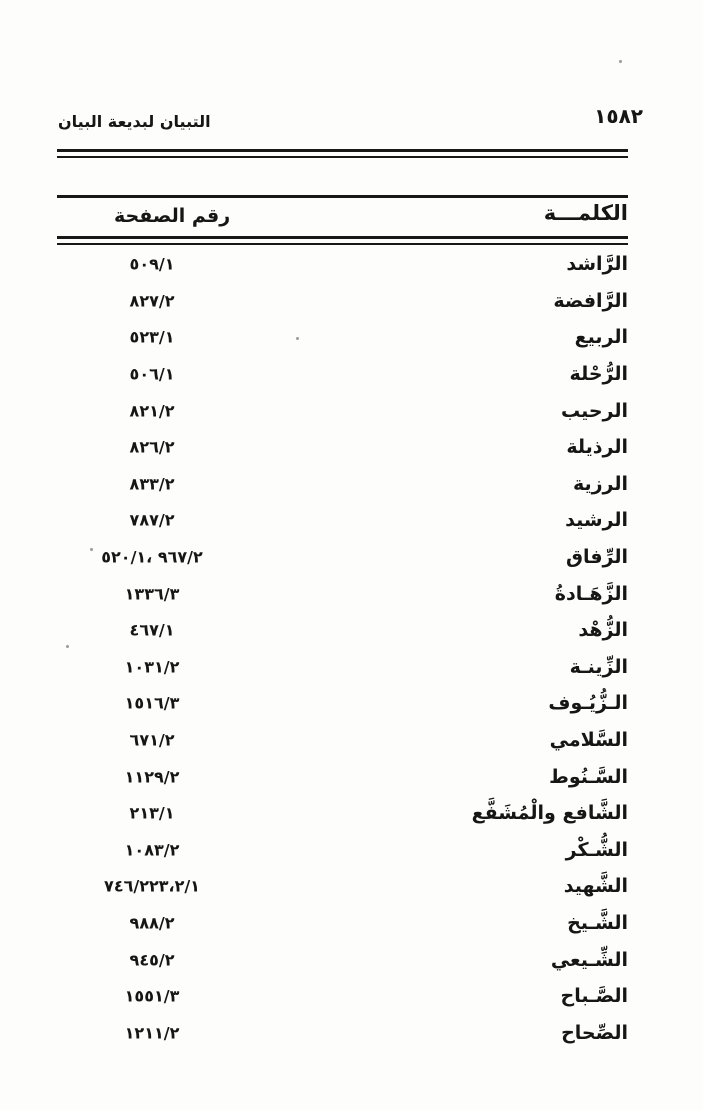 Image resolution: width=703 pixels, height=1110 pixels. I want to click on index-row: الزِّينـة ١٠٣١/٢, so click(342, 667).